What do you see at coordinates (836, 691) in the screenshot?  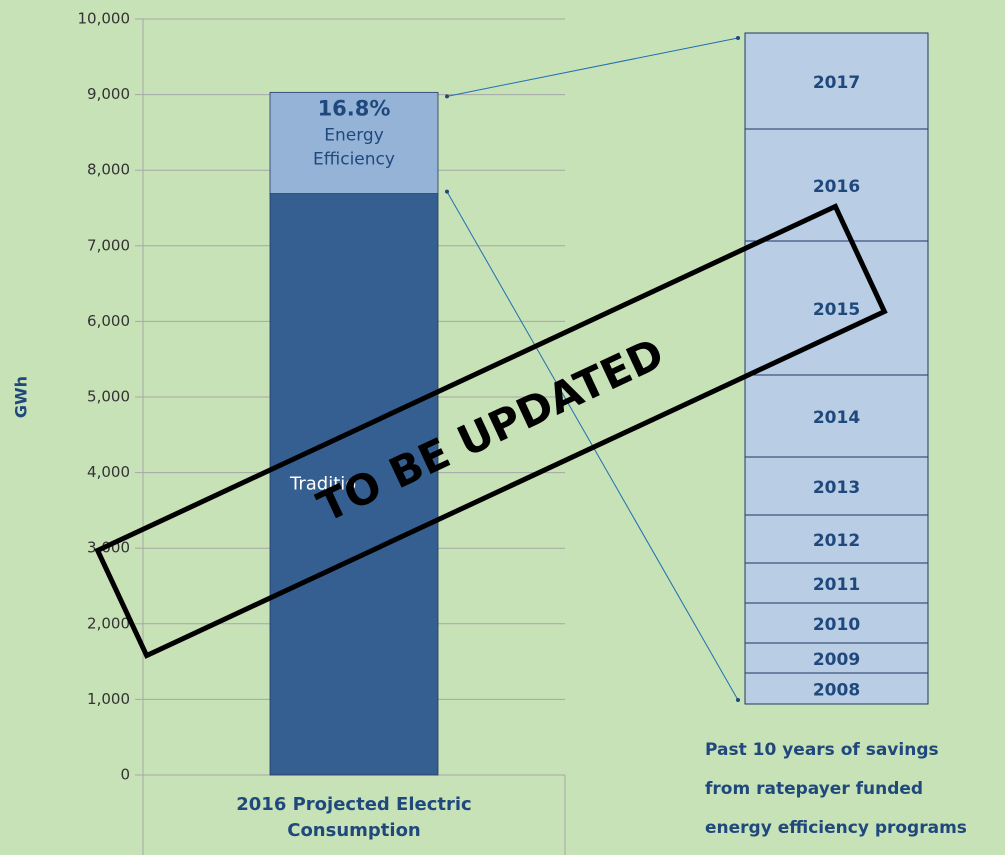 I see `breakdown-label: 2008` at bounding box center [836, 691].